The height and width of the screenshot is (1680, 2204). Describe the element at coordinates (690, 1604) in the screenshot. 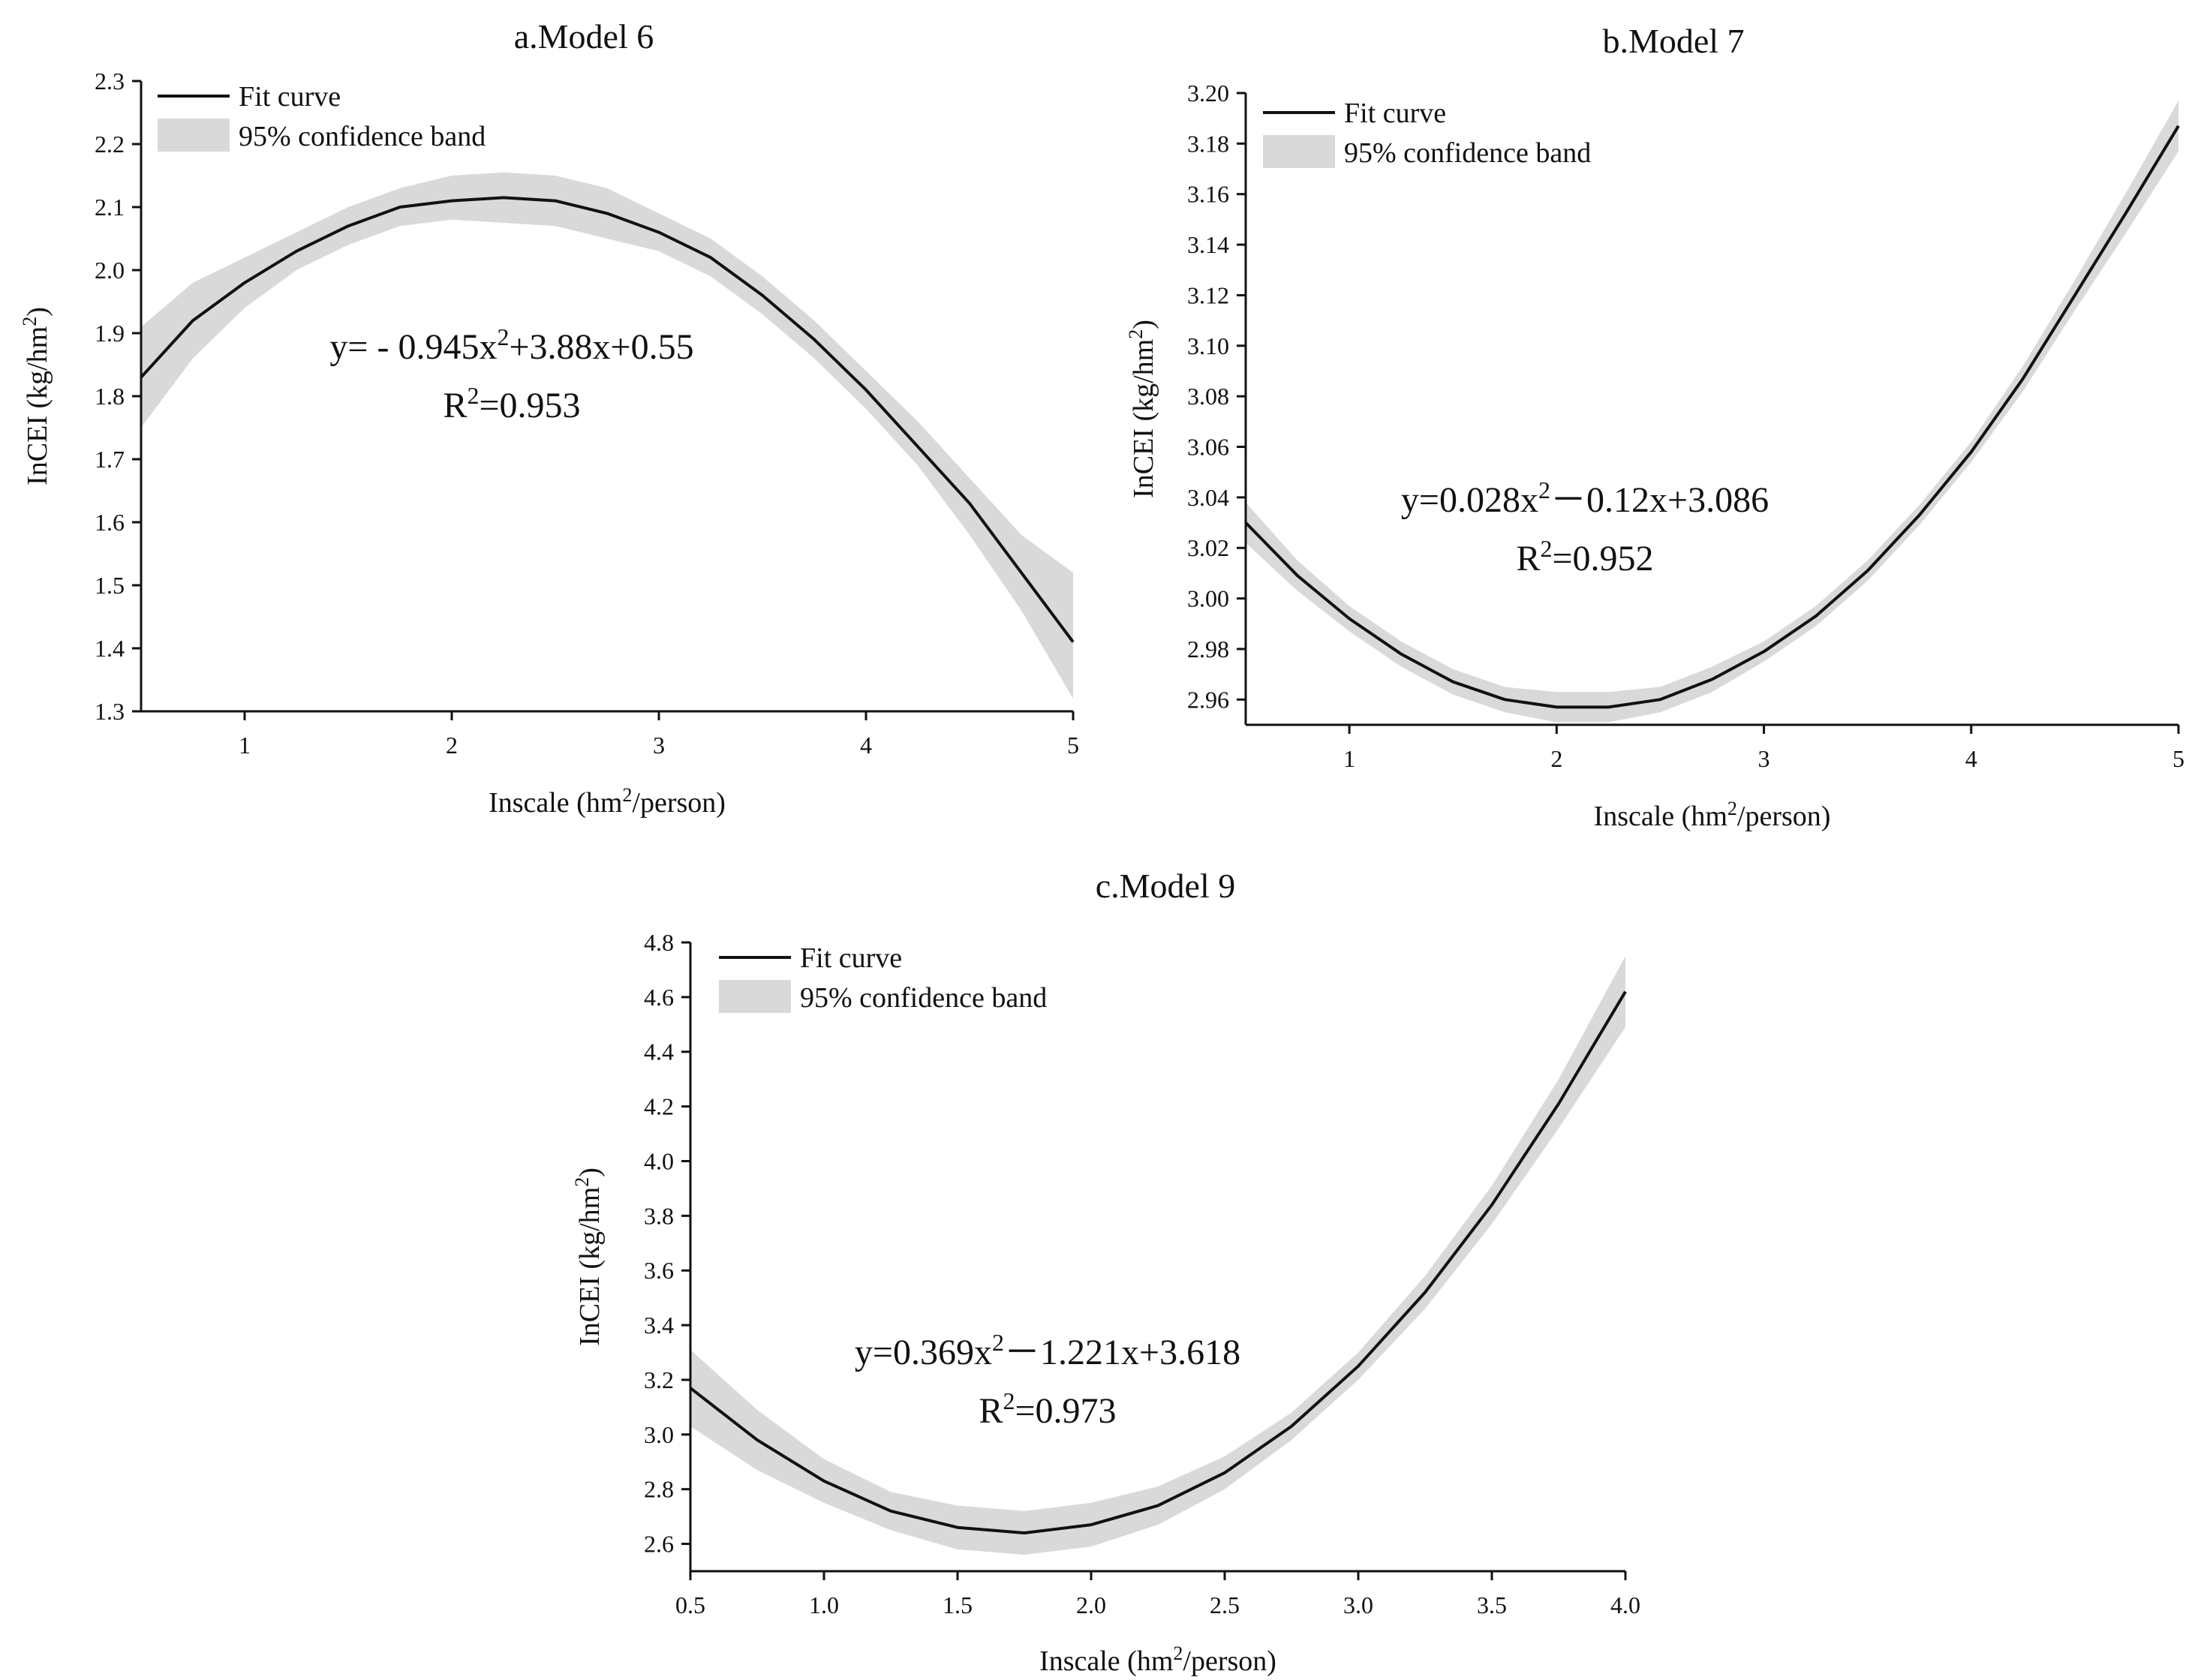

I see `x-tick-label: 0.5` at that location.